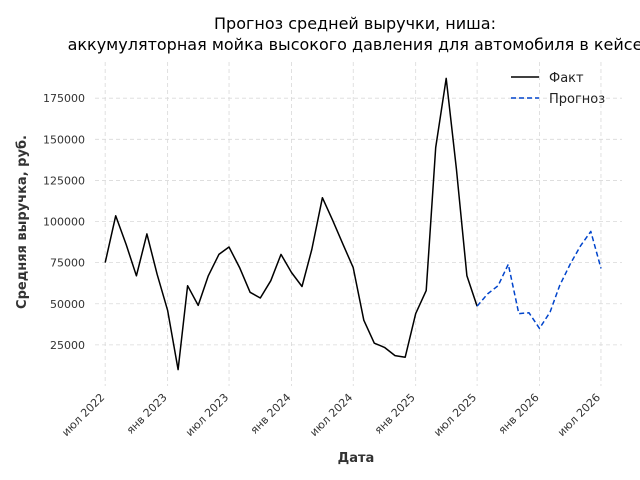  I want to click on y-tick-label: 100000, so click(64, 222).